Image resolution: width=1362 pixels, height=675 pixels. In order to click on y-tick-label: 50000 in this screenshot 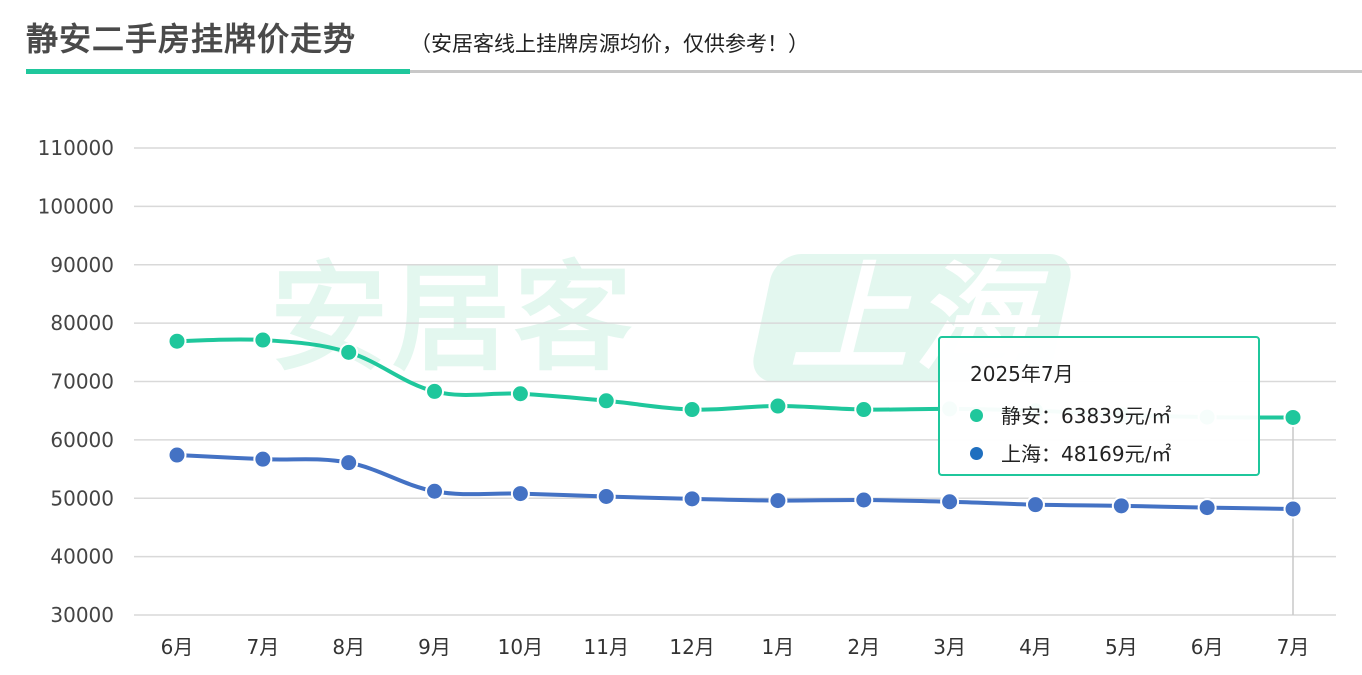, I will do `click(82, 498)`.